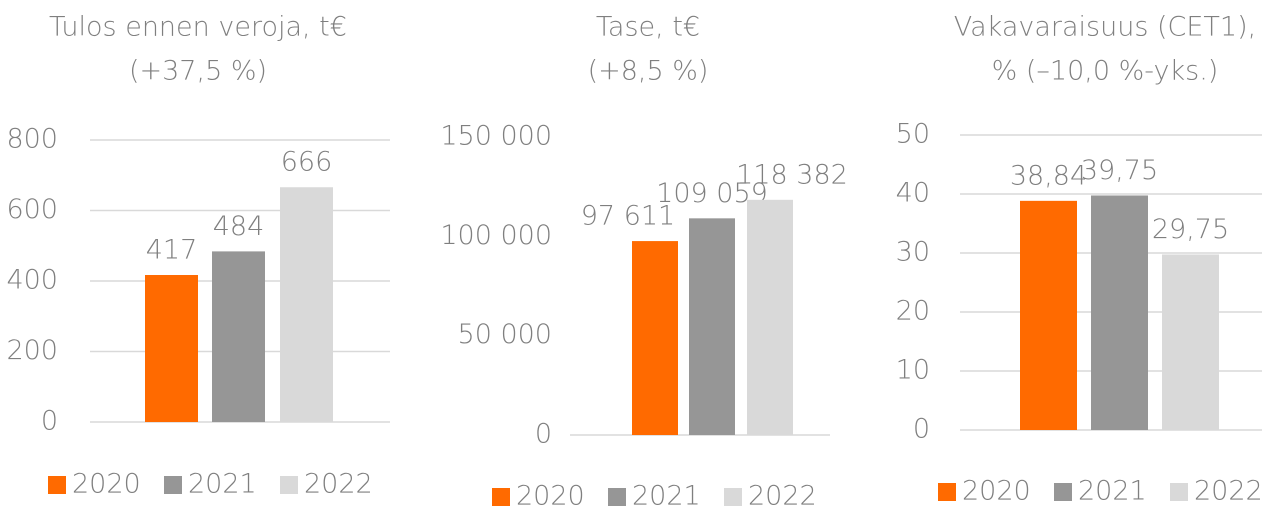  What do you see at coordinates (913, 370) in the screenshot?
I see `y-tick-label: 10` at bounding box center [913, 370].